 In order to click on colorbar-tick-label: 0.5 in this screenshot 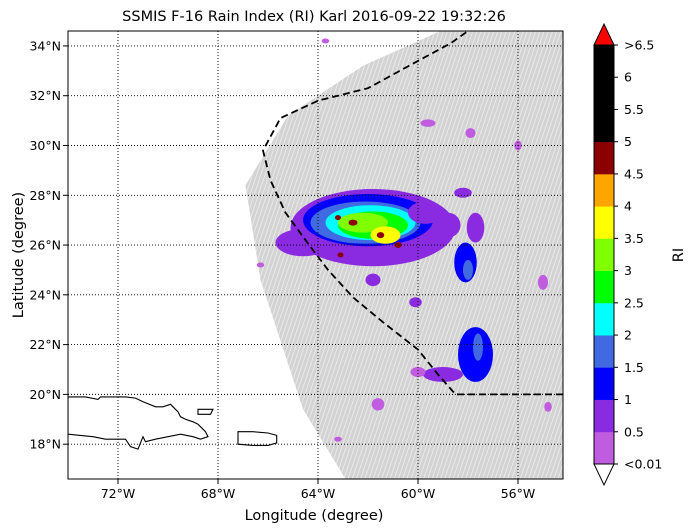, I will do `click(634, 431)`.